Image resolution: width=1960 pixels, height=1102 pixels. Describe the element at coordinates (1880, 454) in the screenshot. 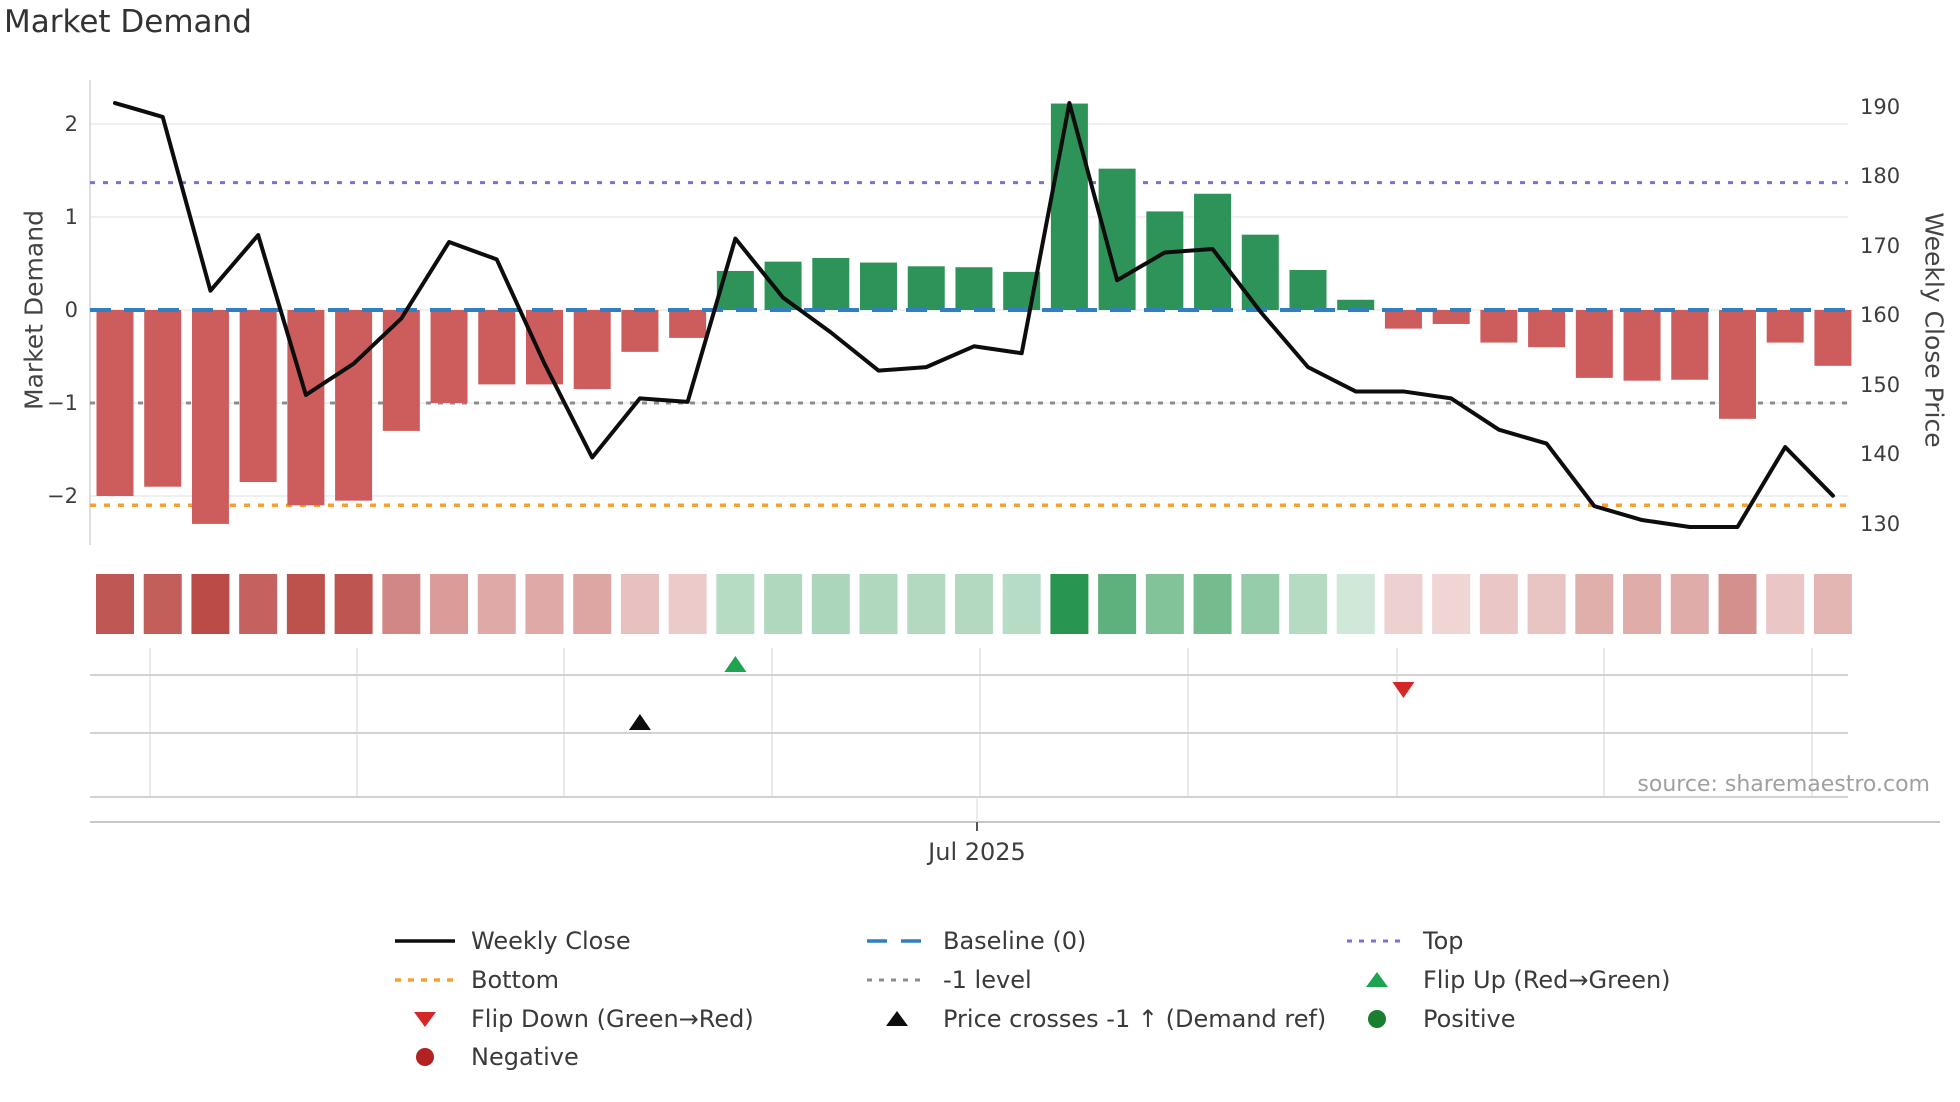

I see `right-tick-label: 140` at that location.